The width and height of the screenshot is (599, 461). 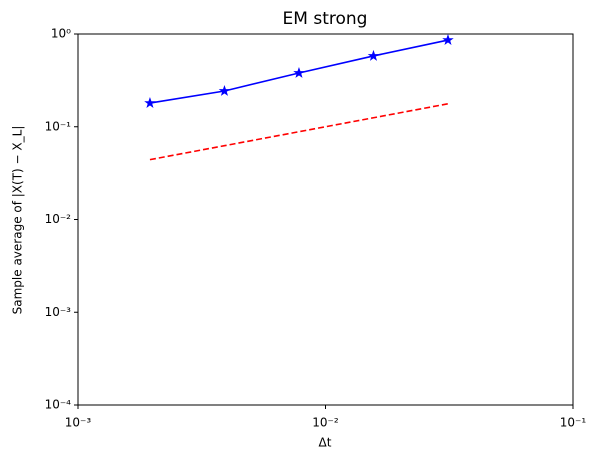 I want to click on y-axis-label: Sample average of |X(T) − X_L|, so click(x=18, y=220).